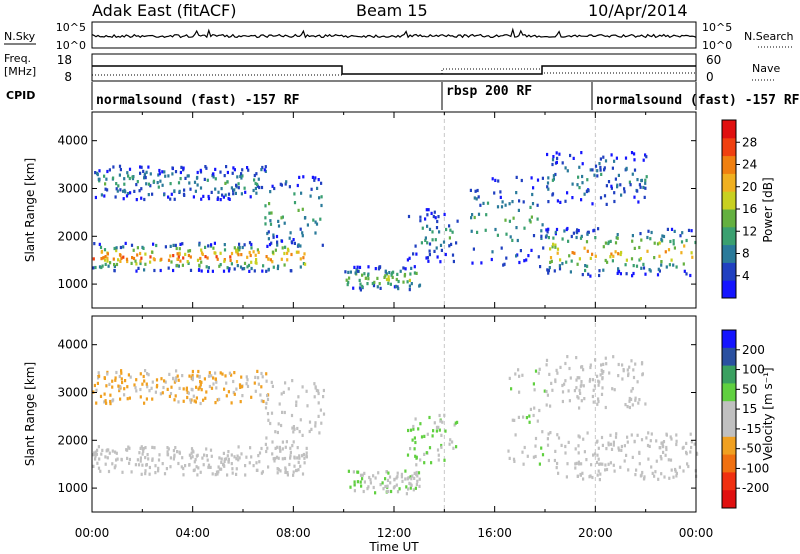 The width and height of the screenshot is (800, 554). What do you see at coordinates (749, 187) in the screenshot?
I see `colorbar-tick-label: 20` at bounding box center [749, 187].